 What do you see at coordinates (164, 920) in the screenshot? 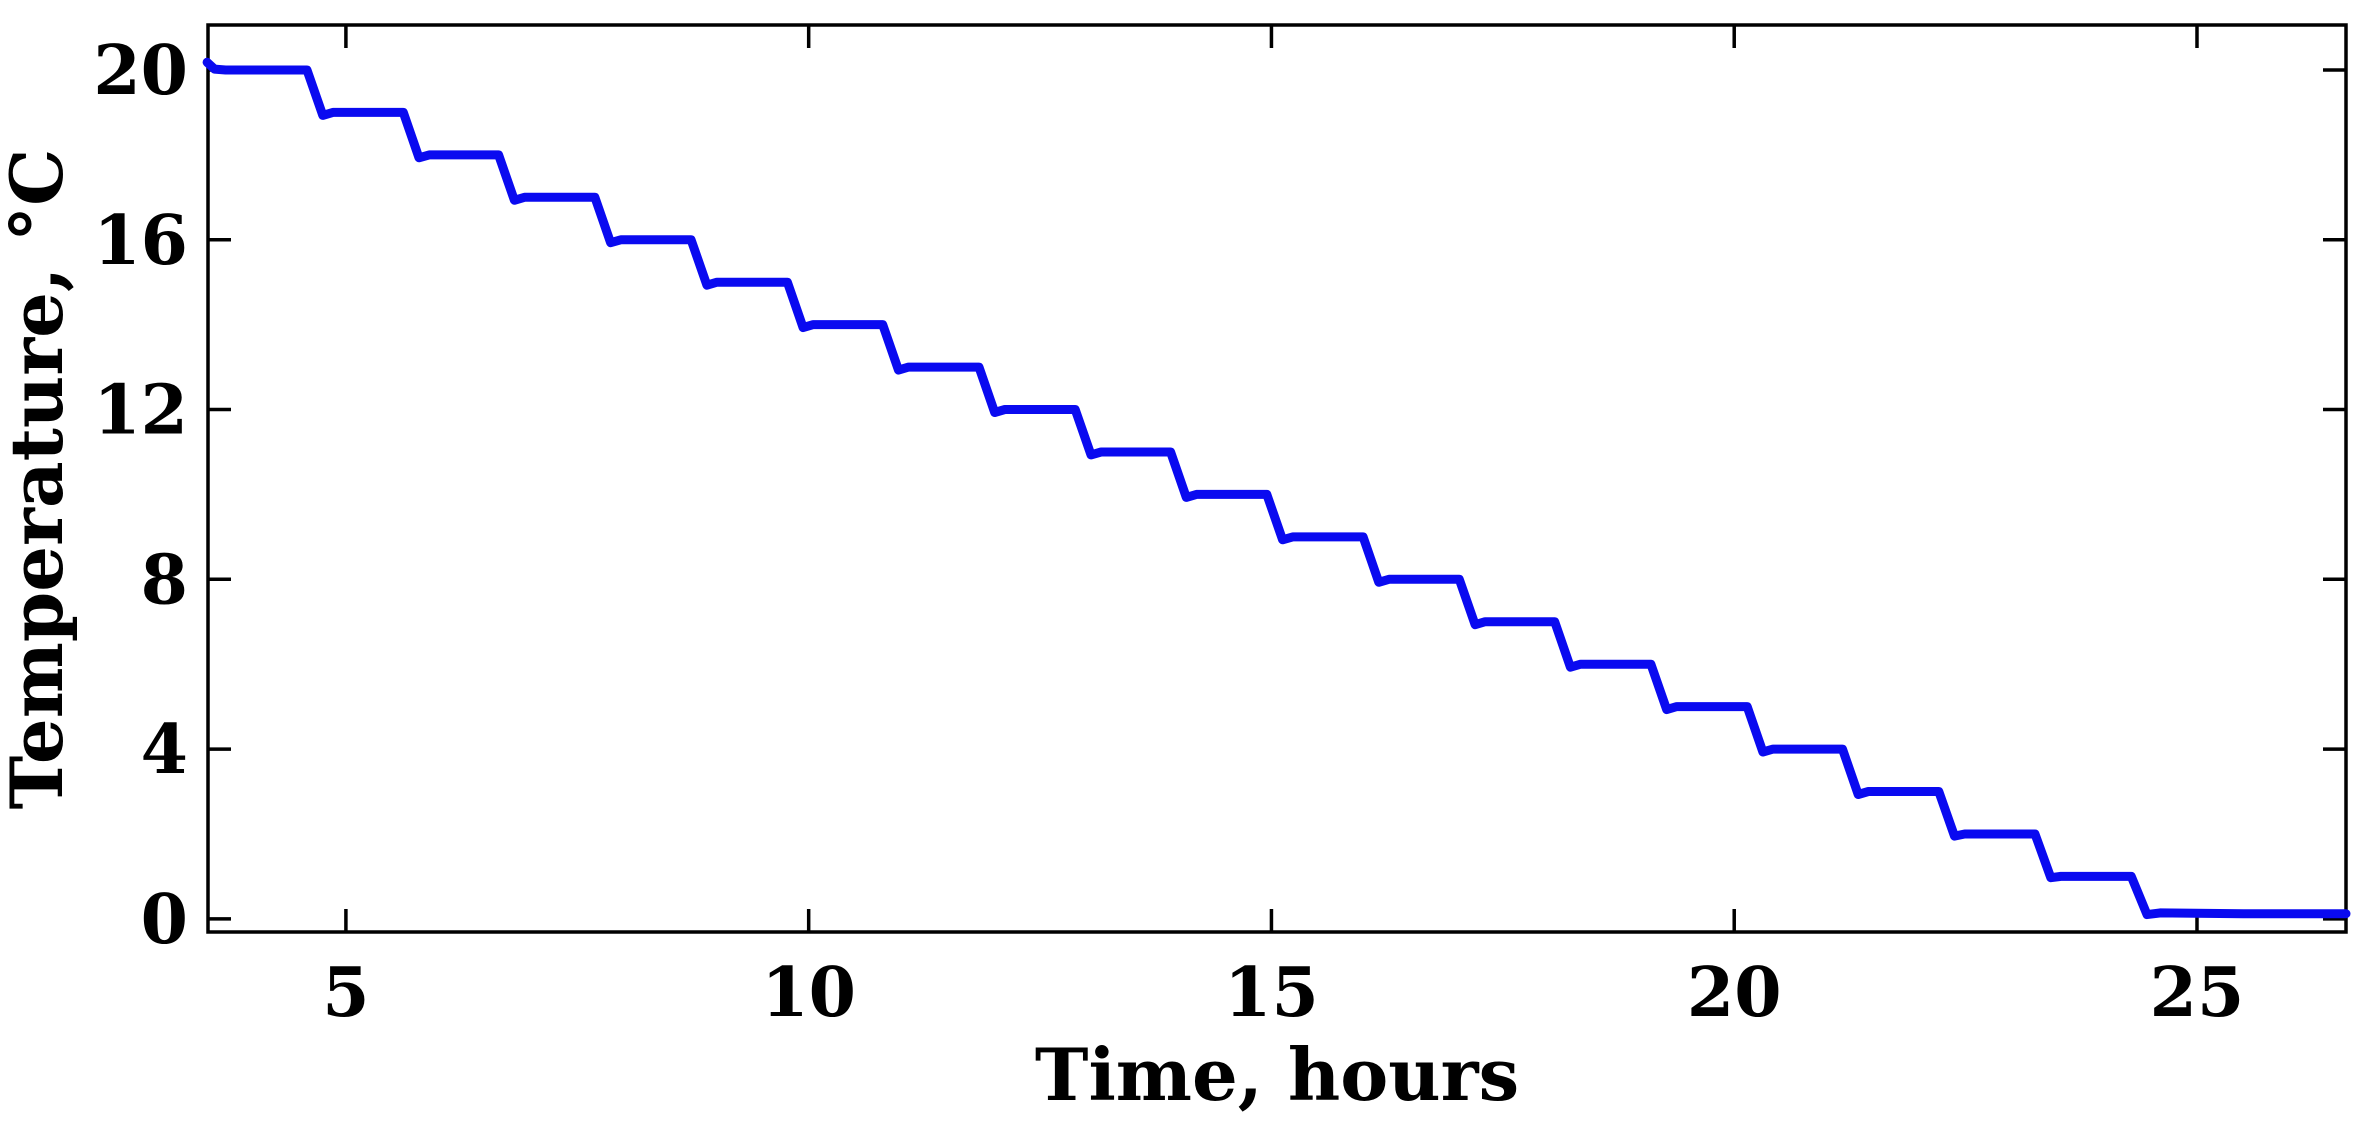
I see `y-tick-label: 0` at bounding box center [164, 920].